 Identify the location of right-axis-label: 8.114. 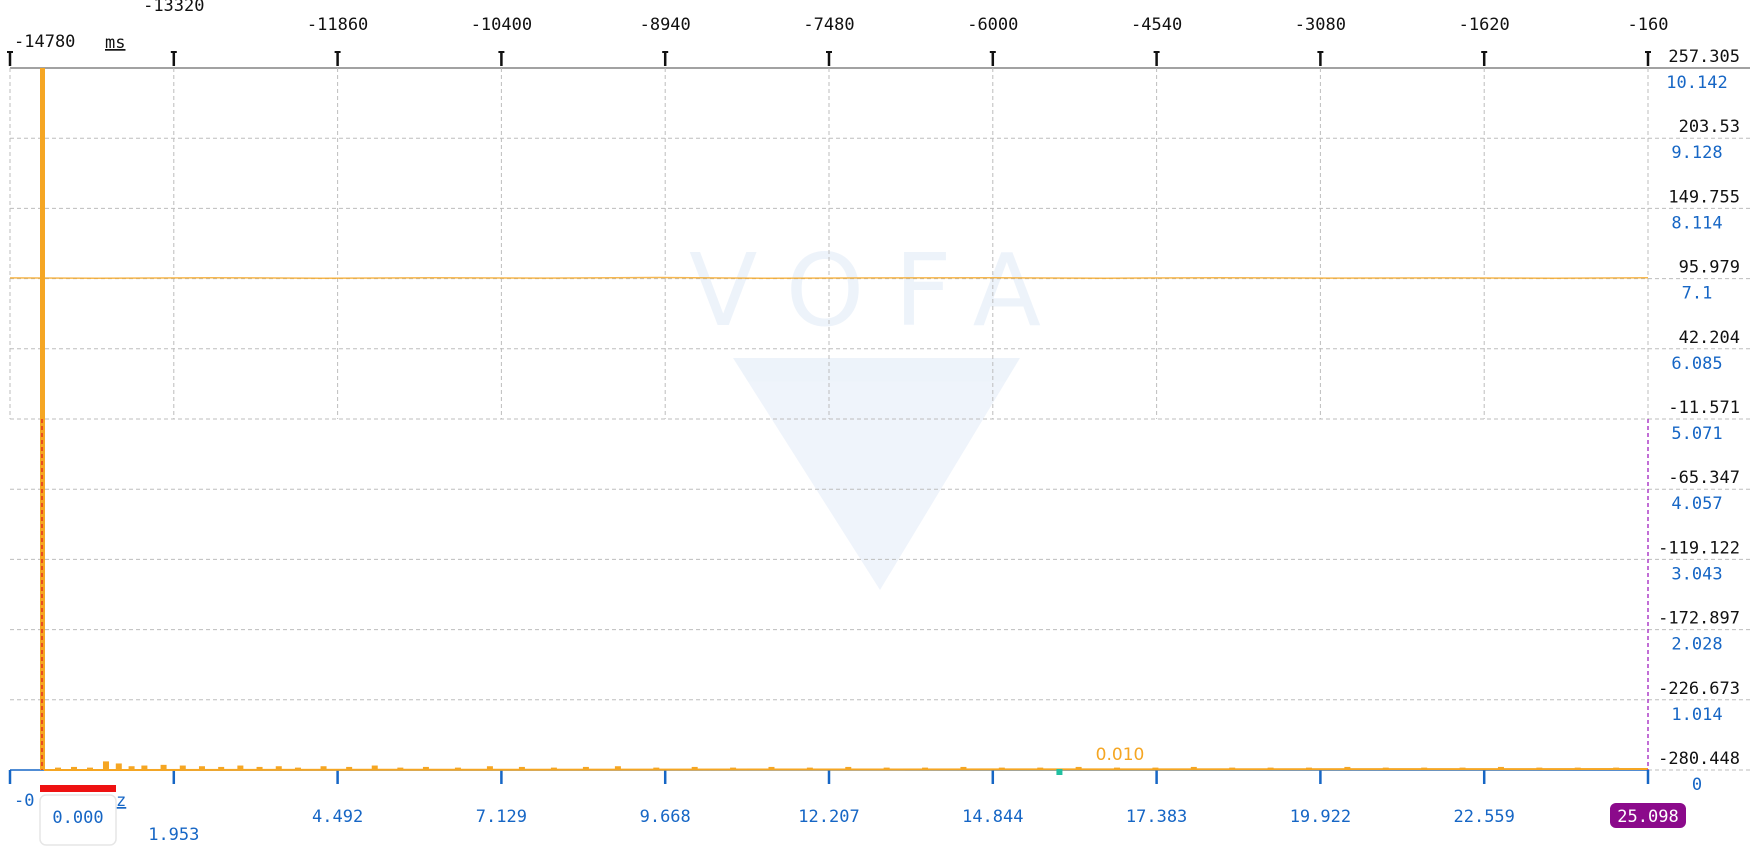
(1696, 223).